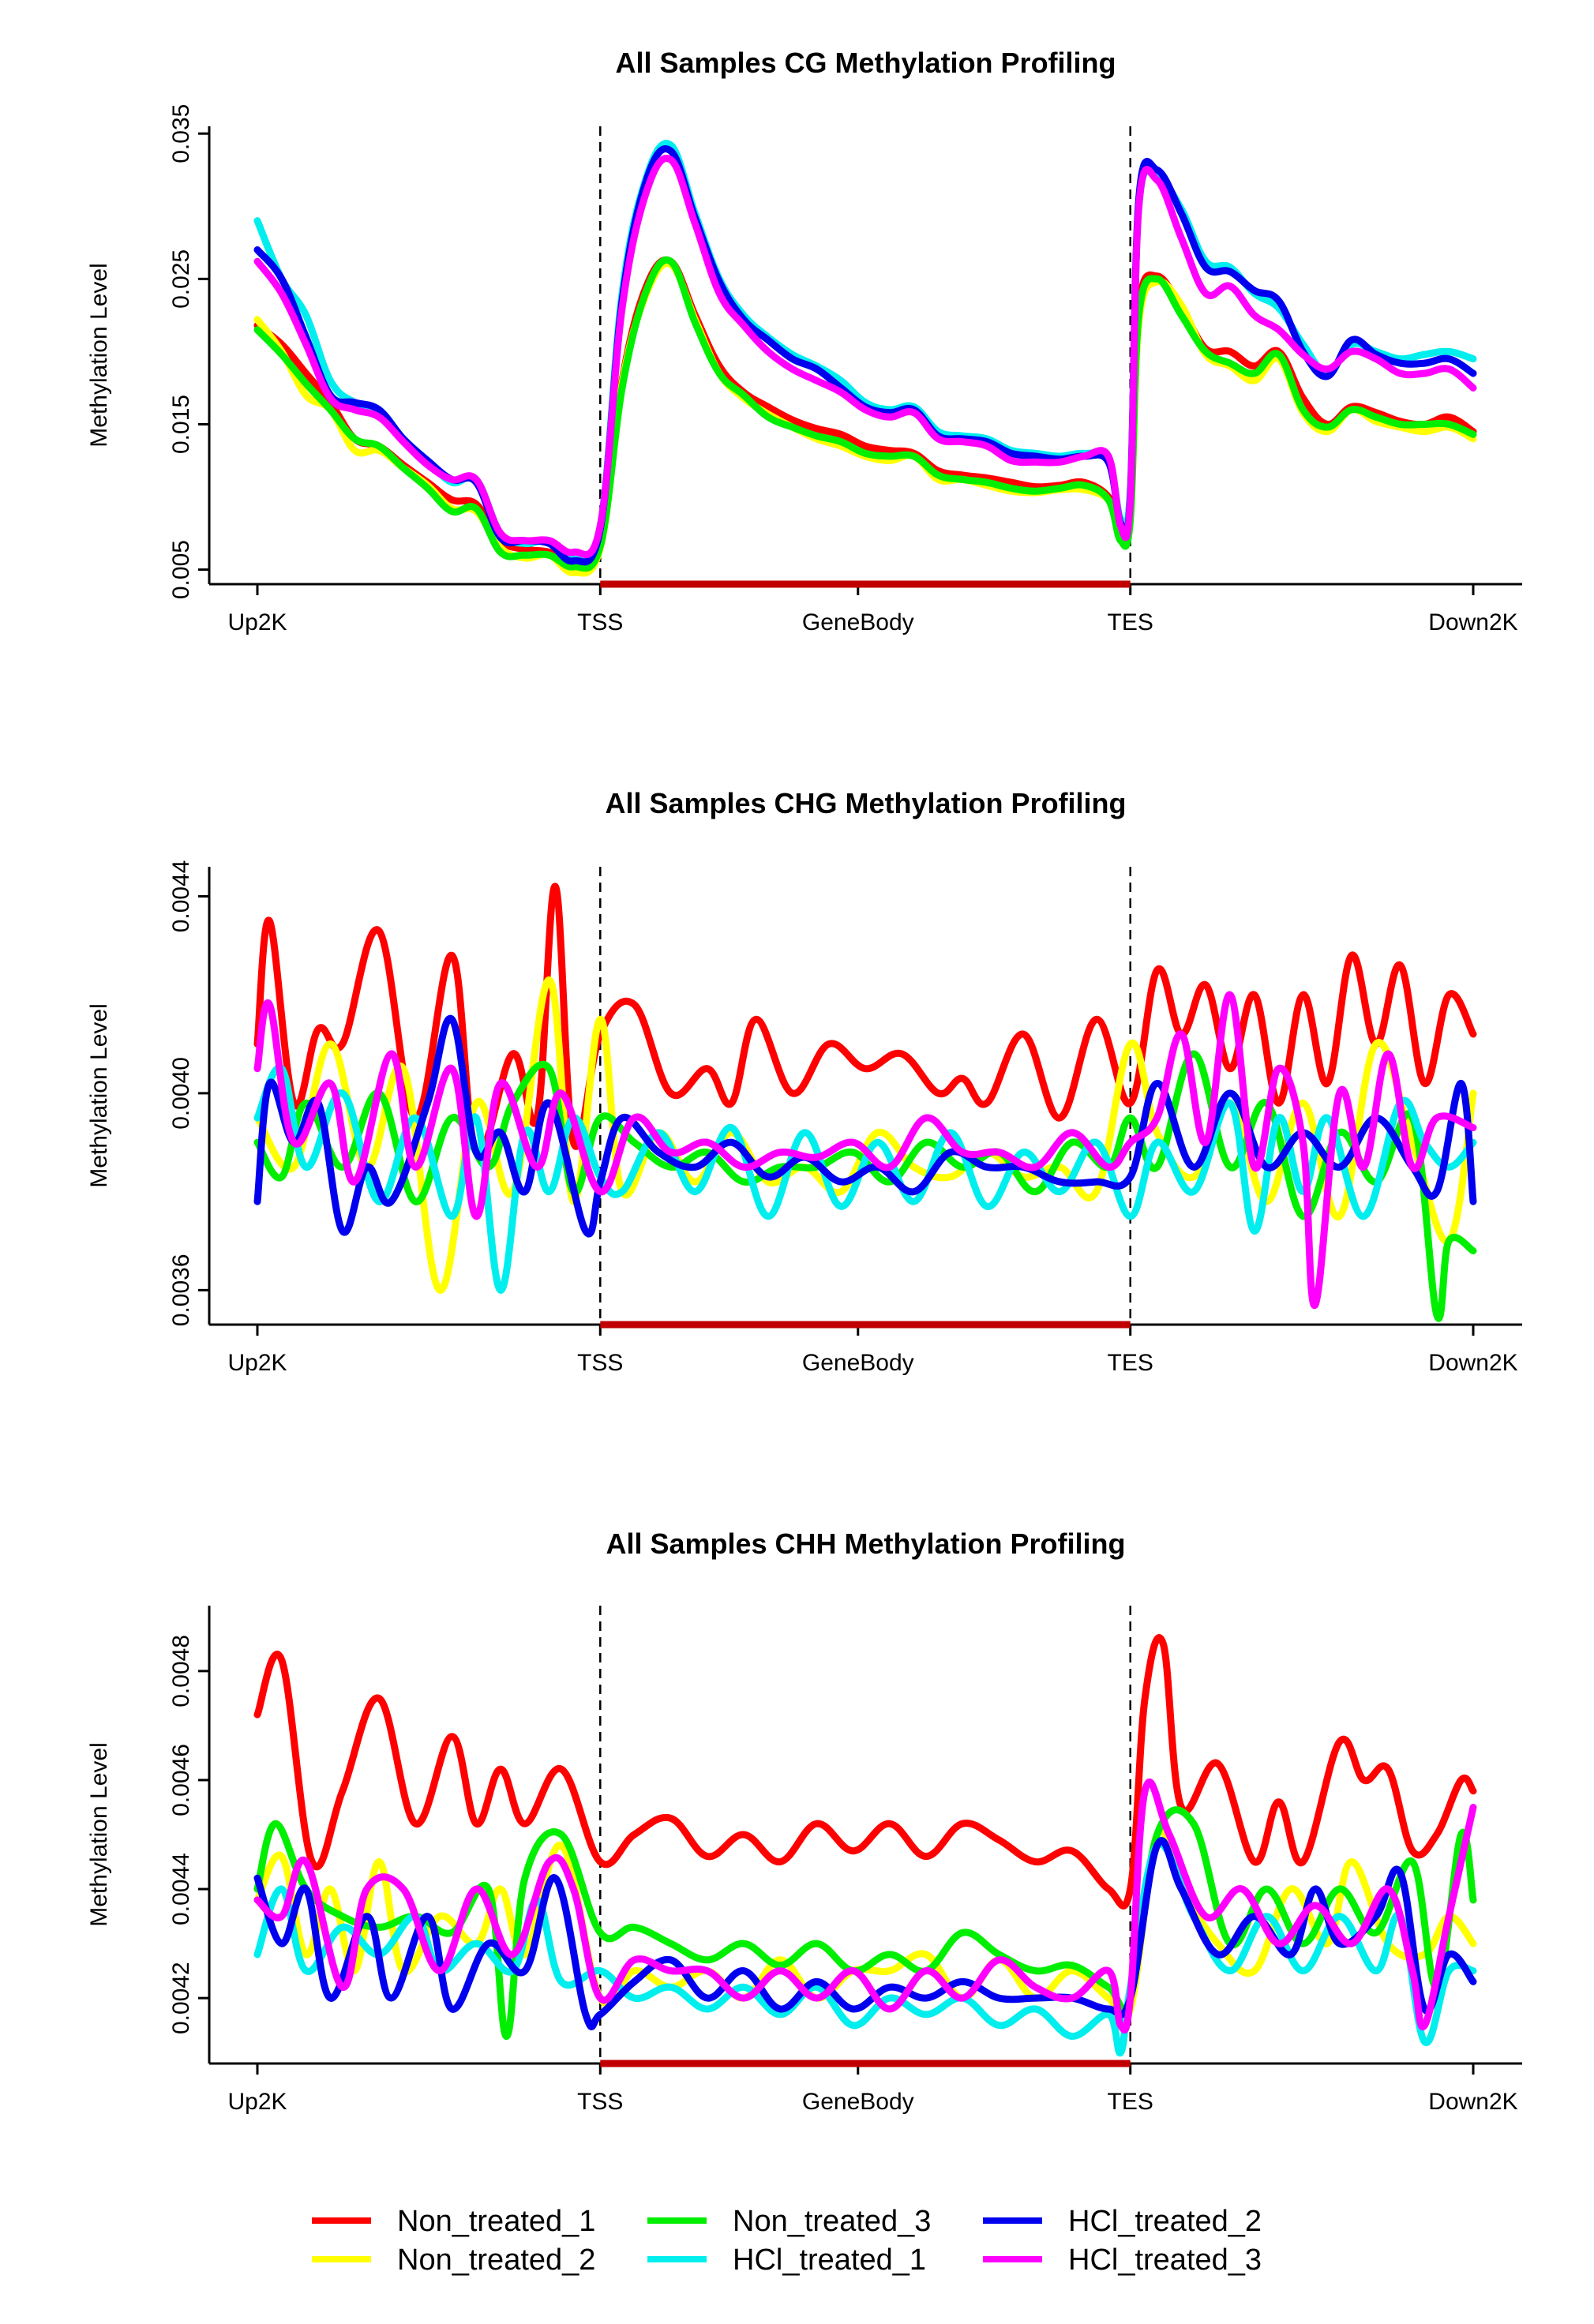 This screenshot has height=2324, width=1594. I want to click on y-tick-label: 0.0036, so click(181, 1290).